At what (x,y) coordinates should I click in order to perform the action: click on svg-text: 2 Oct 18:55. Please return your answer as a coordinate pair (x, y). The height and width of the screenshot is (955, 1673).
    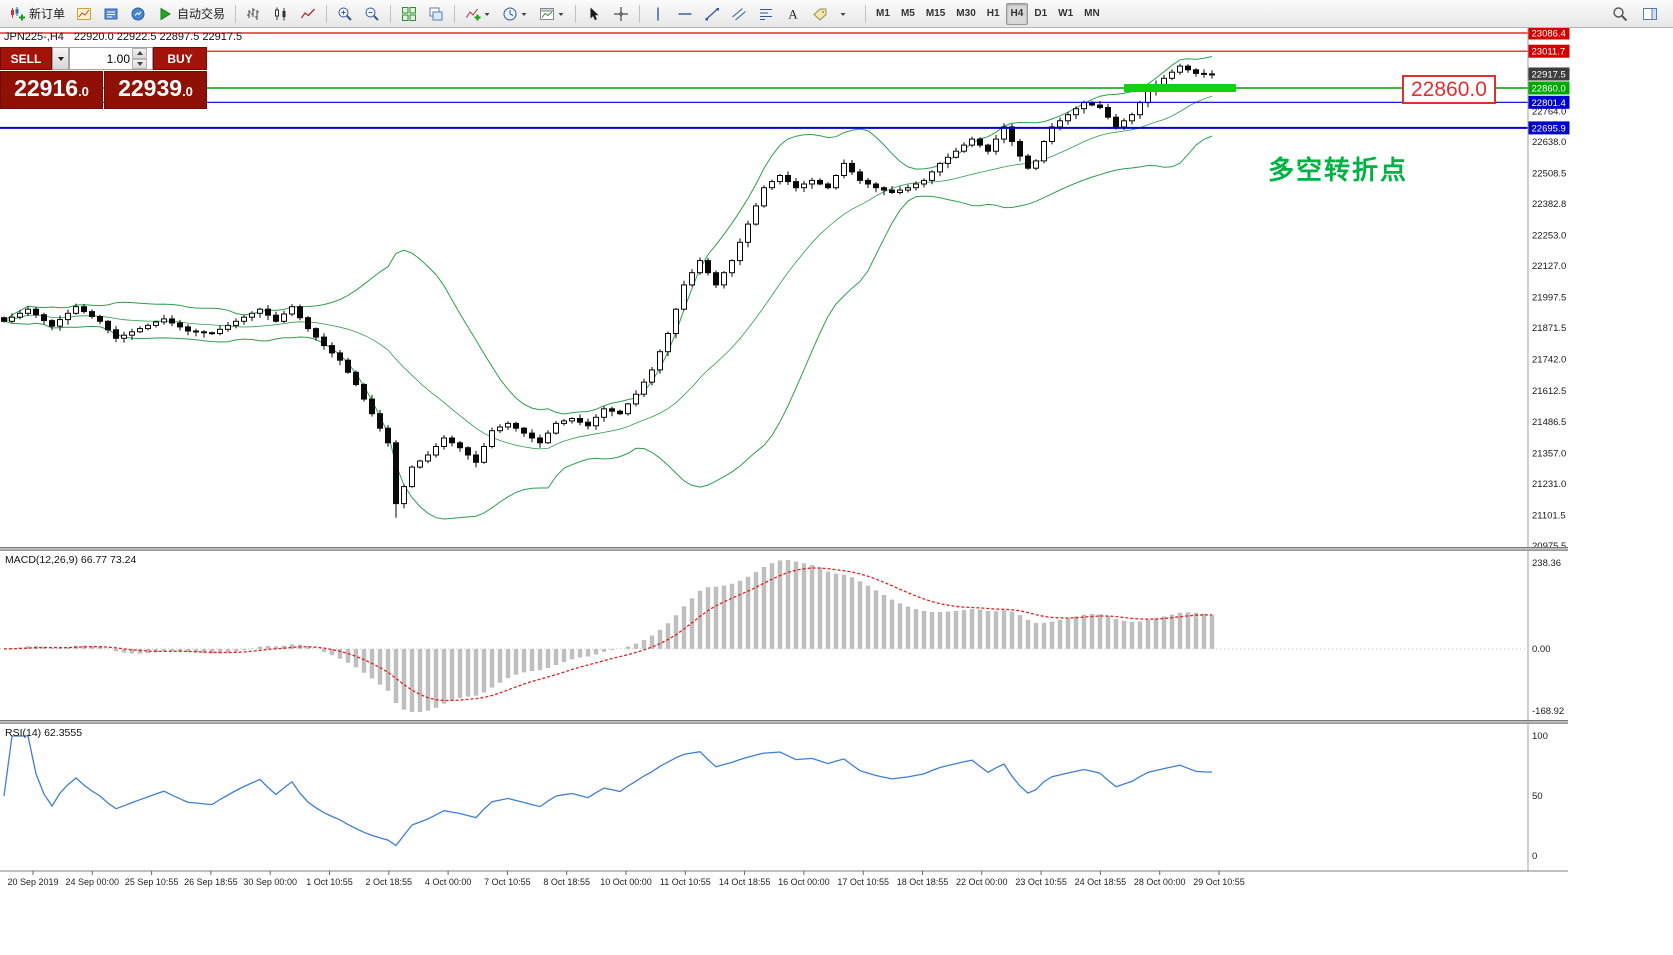
    Looking at the image, I should click on (389, 882).